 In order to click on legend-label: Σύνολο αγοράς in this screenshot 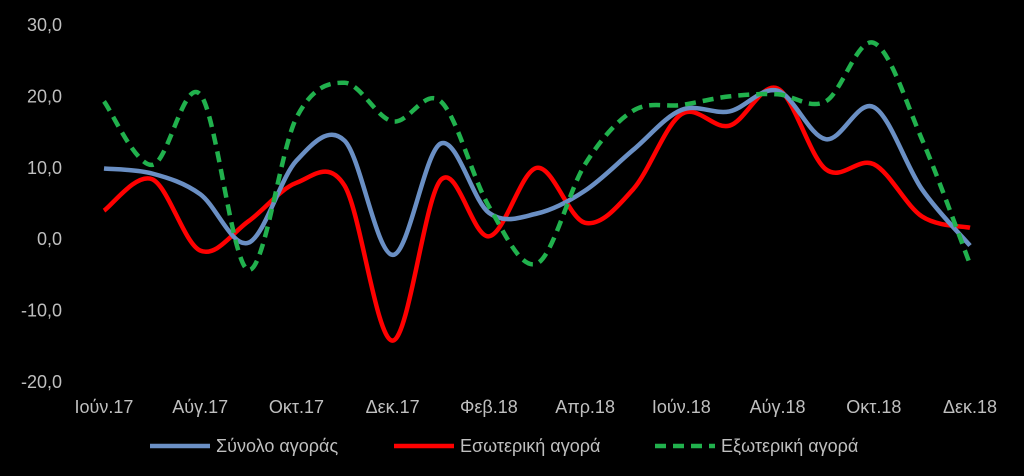, I will do `click(277, 446)`.